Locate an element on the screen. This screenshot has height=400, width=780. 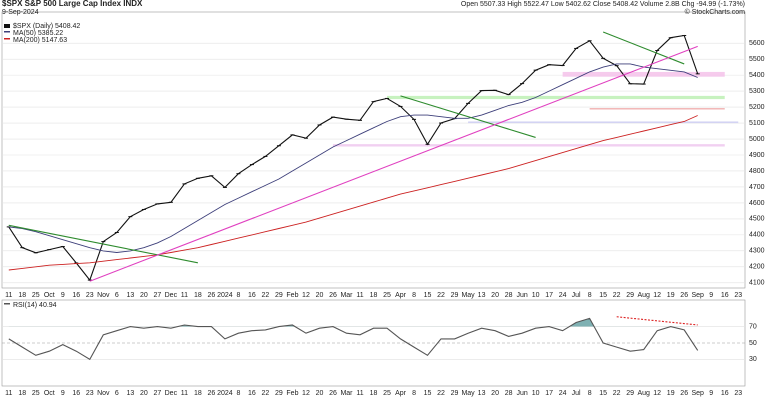
y-tick-label: 4300 is located at coordinates (757, 251).